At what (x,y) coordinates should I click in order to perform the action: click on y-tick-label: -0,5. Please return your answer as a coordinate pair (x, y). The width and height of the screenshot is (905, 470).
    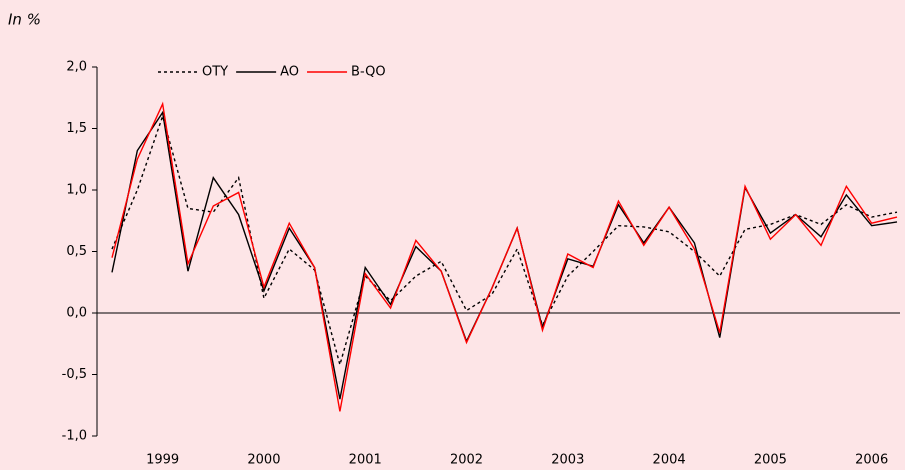
    Looking at the image, I should click on (74, 374).